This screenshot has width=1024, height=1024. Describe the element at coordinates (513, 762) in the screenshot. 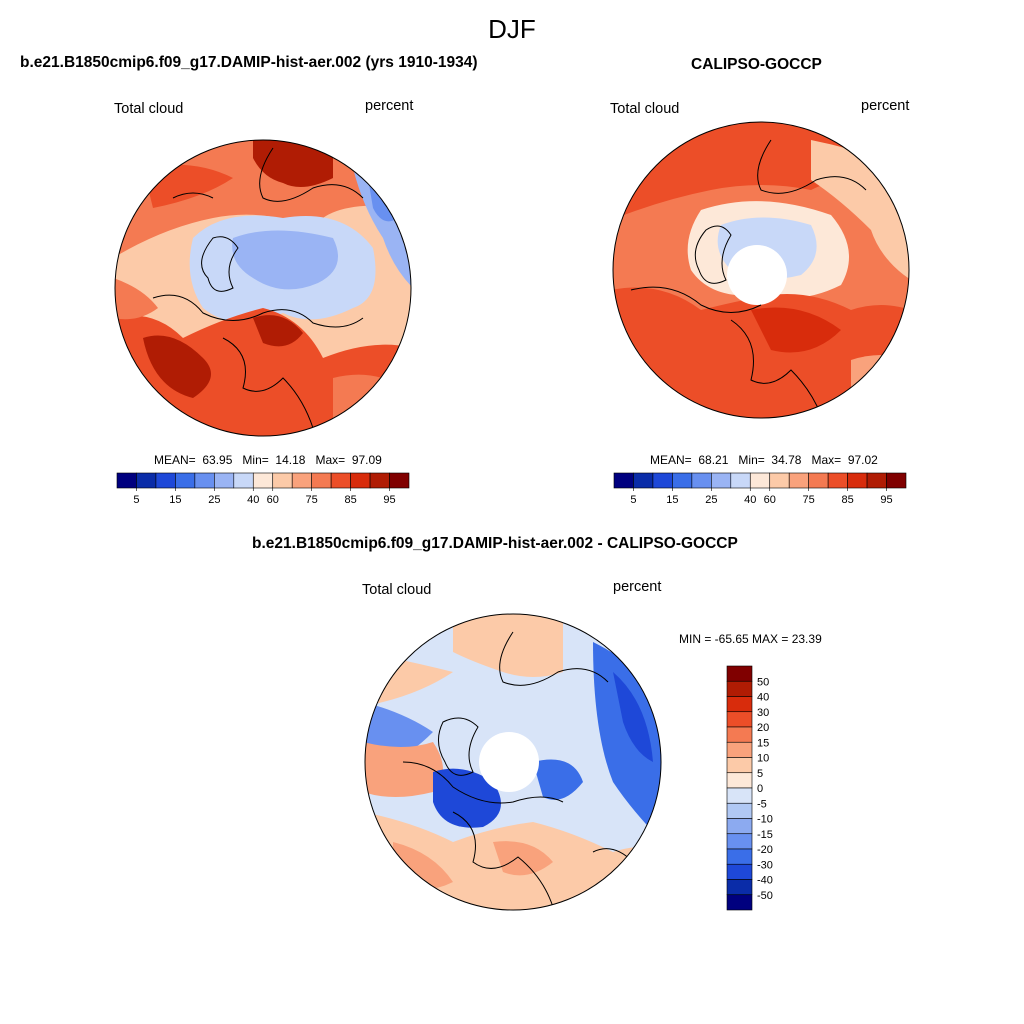

I see `panel3-polar-map` at that location.